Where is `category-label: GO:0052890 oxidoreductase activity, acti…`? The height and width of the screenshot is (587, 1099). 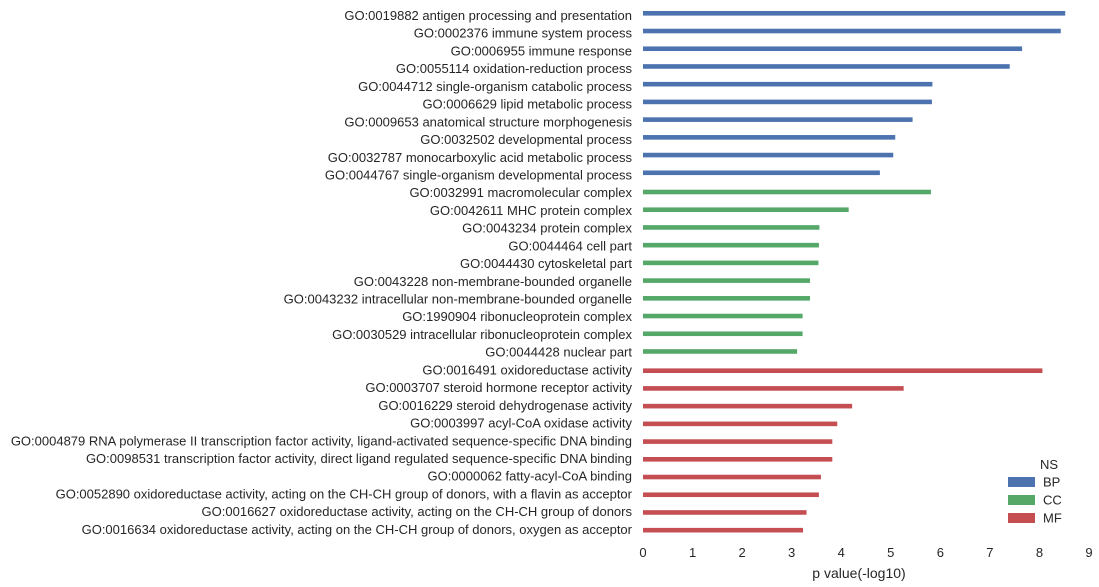 category-label: GO:0052890 oxidoreductase activity, acti… is located at coordinates (344, 493).